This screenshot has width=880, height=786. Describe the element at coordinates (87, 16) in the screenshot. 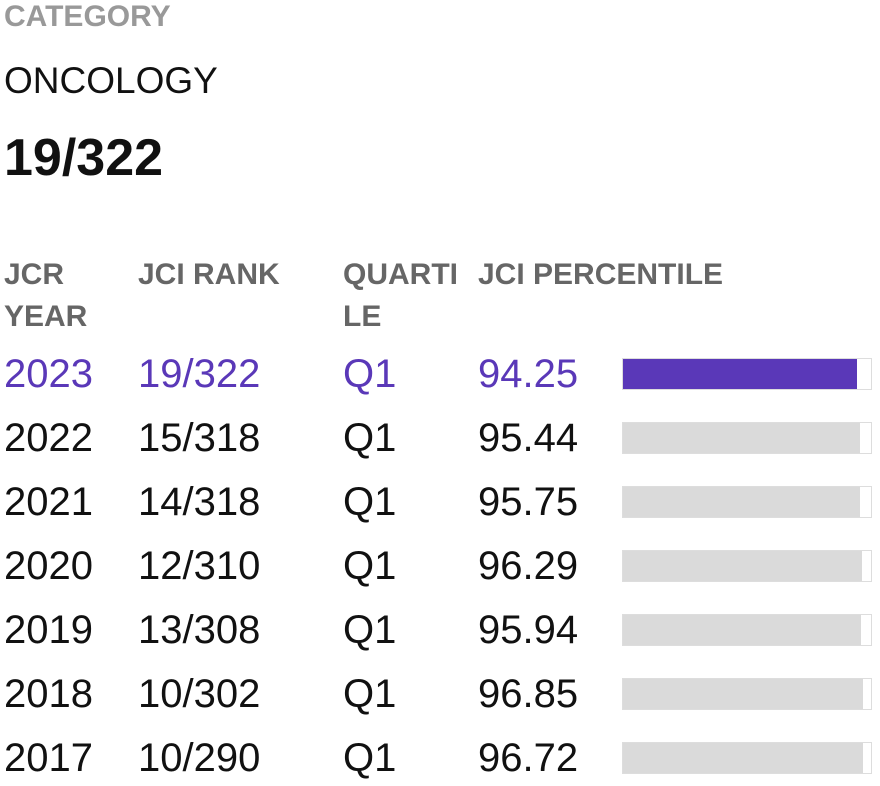

I see `category-label: CATEGORY` at that location.